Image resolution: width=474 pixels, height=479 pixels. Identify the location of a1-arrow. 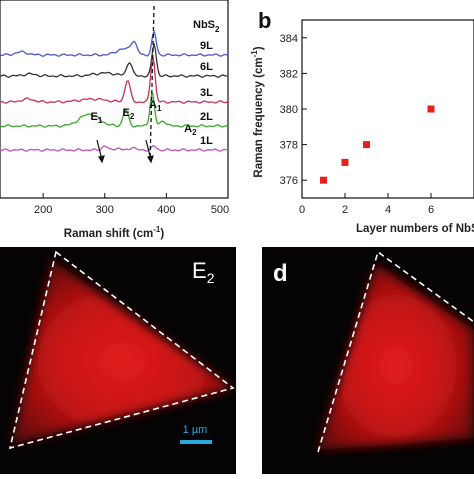
(148, 148).